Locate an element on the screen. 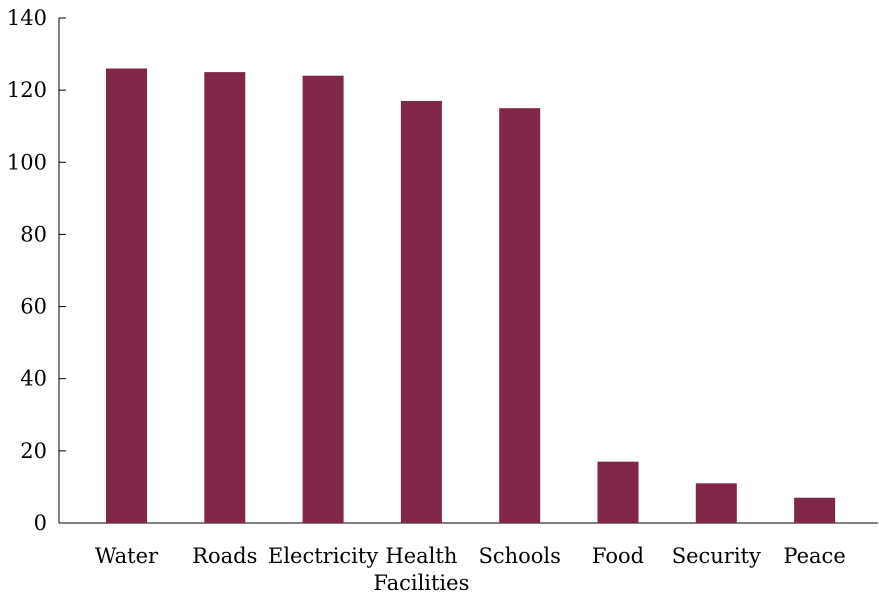  x-tick-label: Peace is located at coordinates (814, 556).